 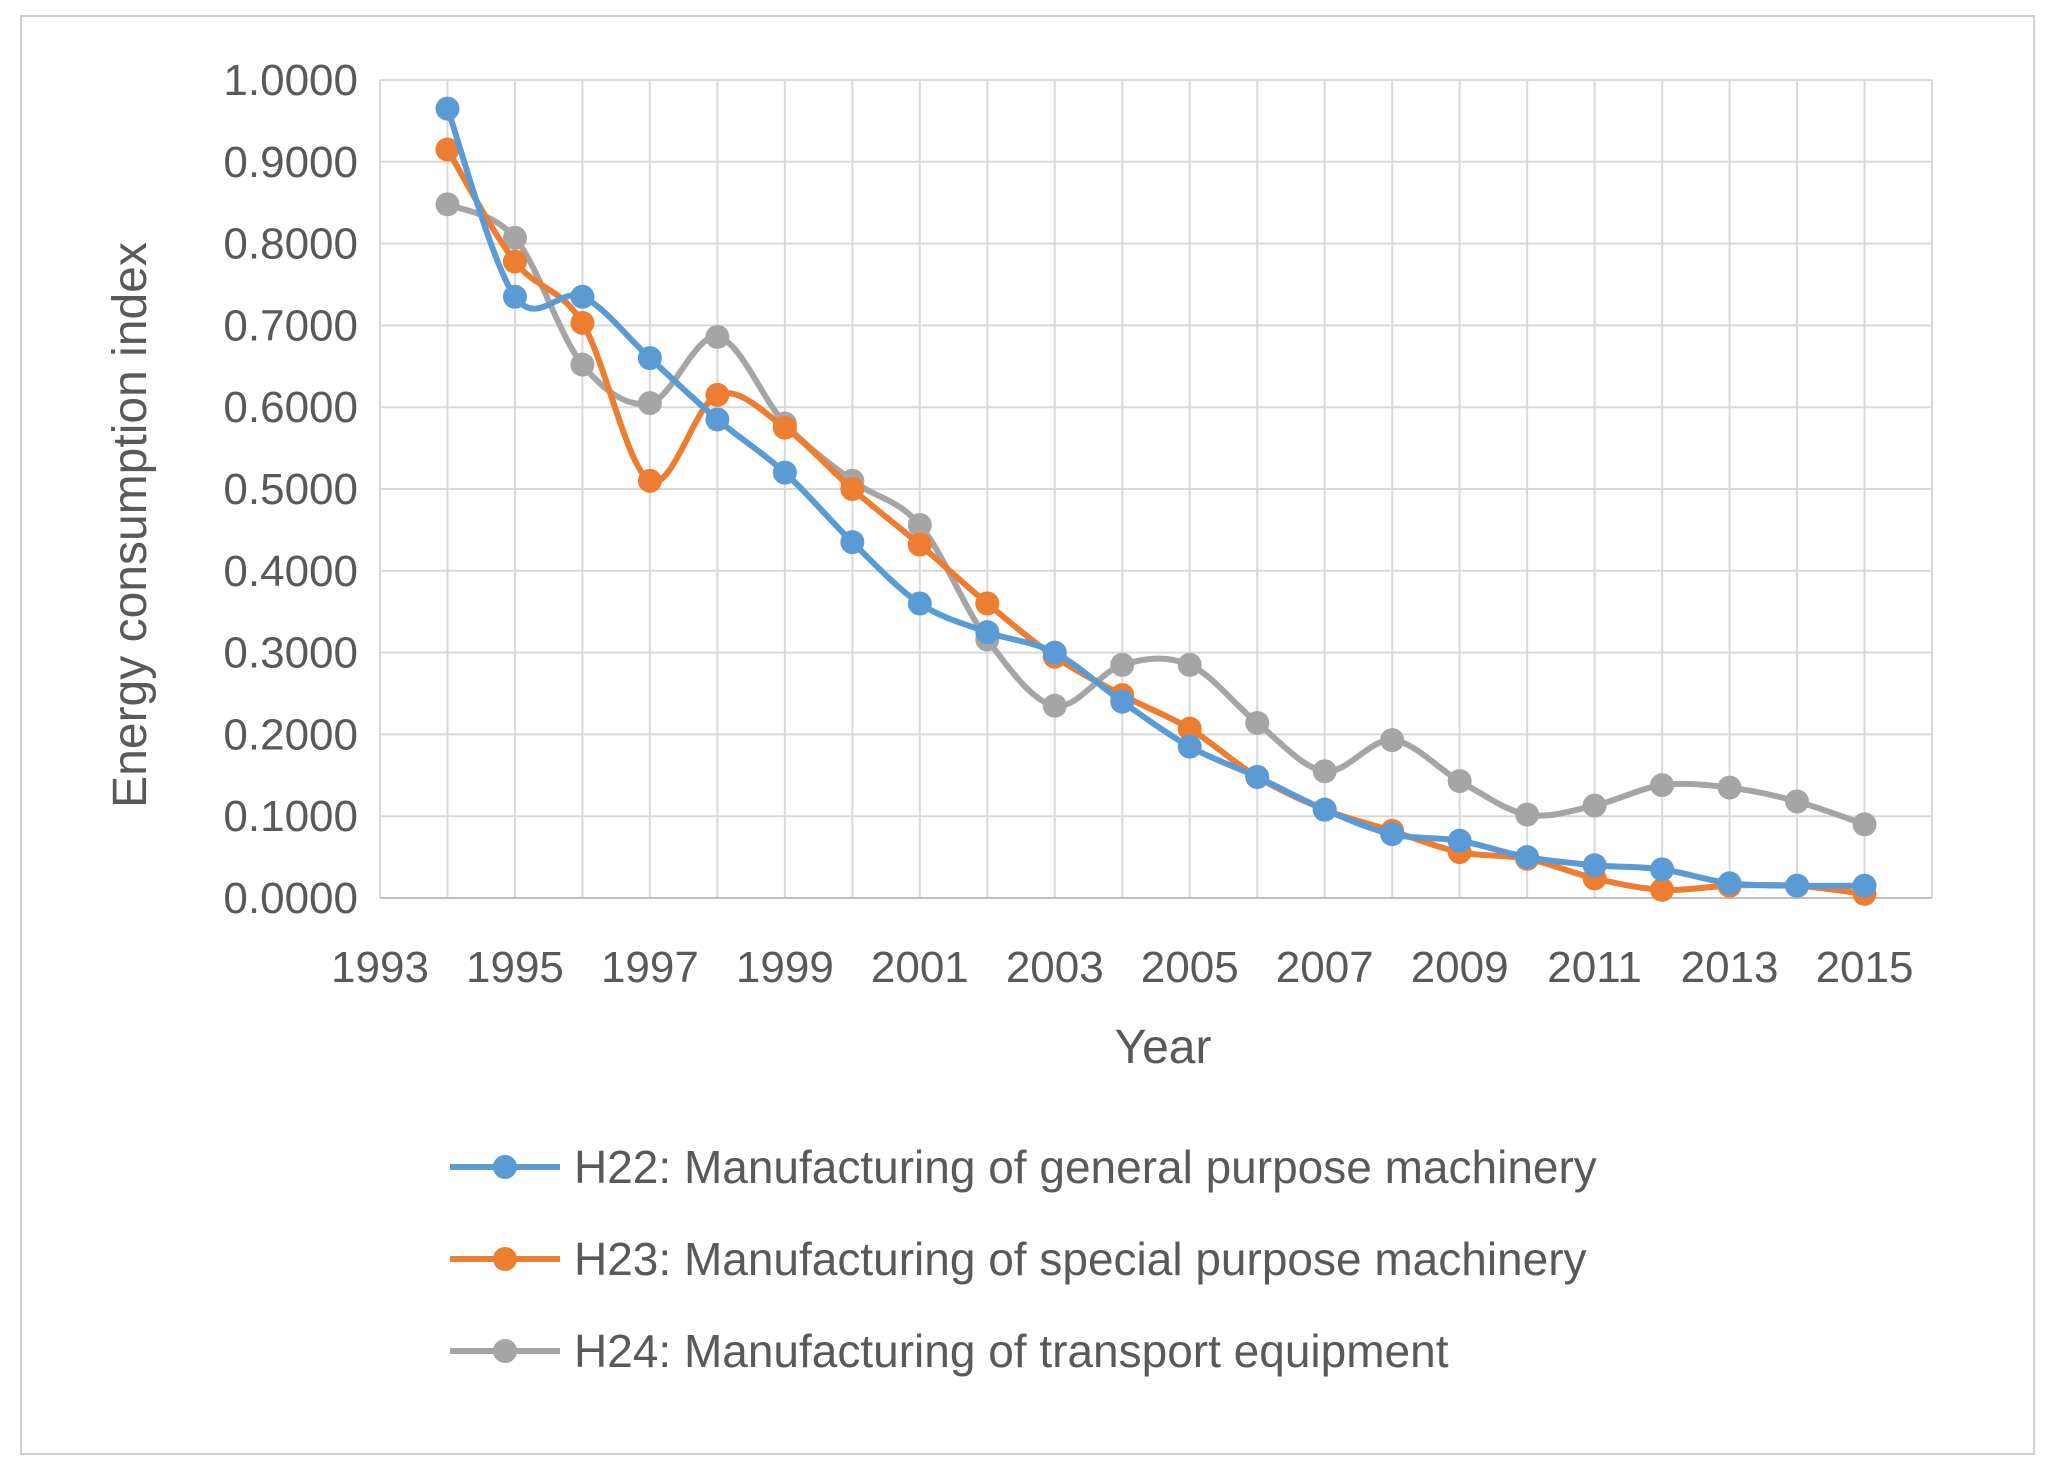 What do you see at coordinates (1594, 967) in the screenshot?
I see `x-tick-label: 2011` at bounding box center [1594, 967].